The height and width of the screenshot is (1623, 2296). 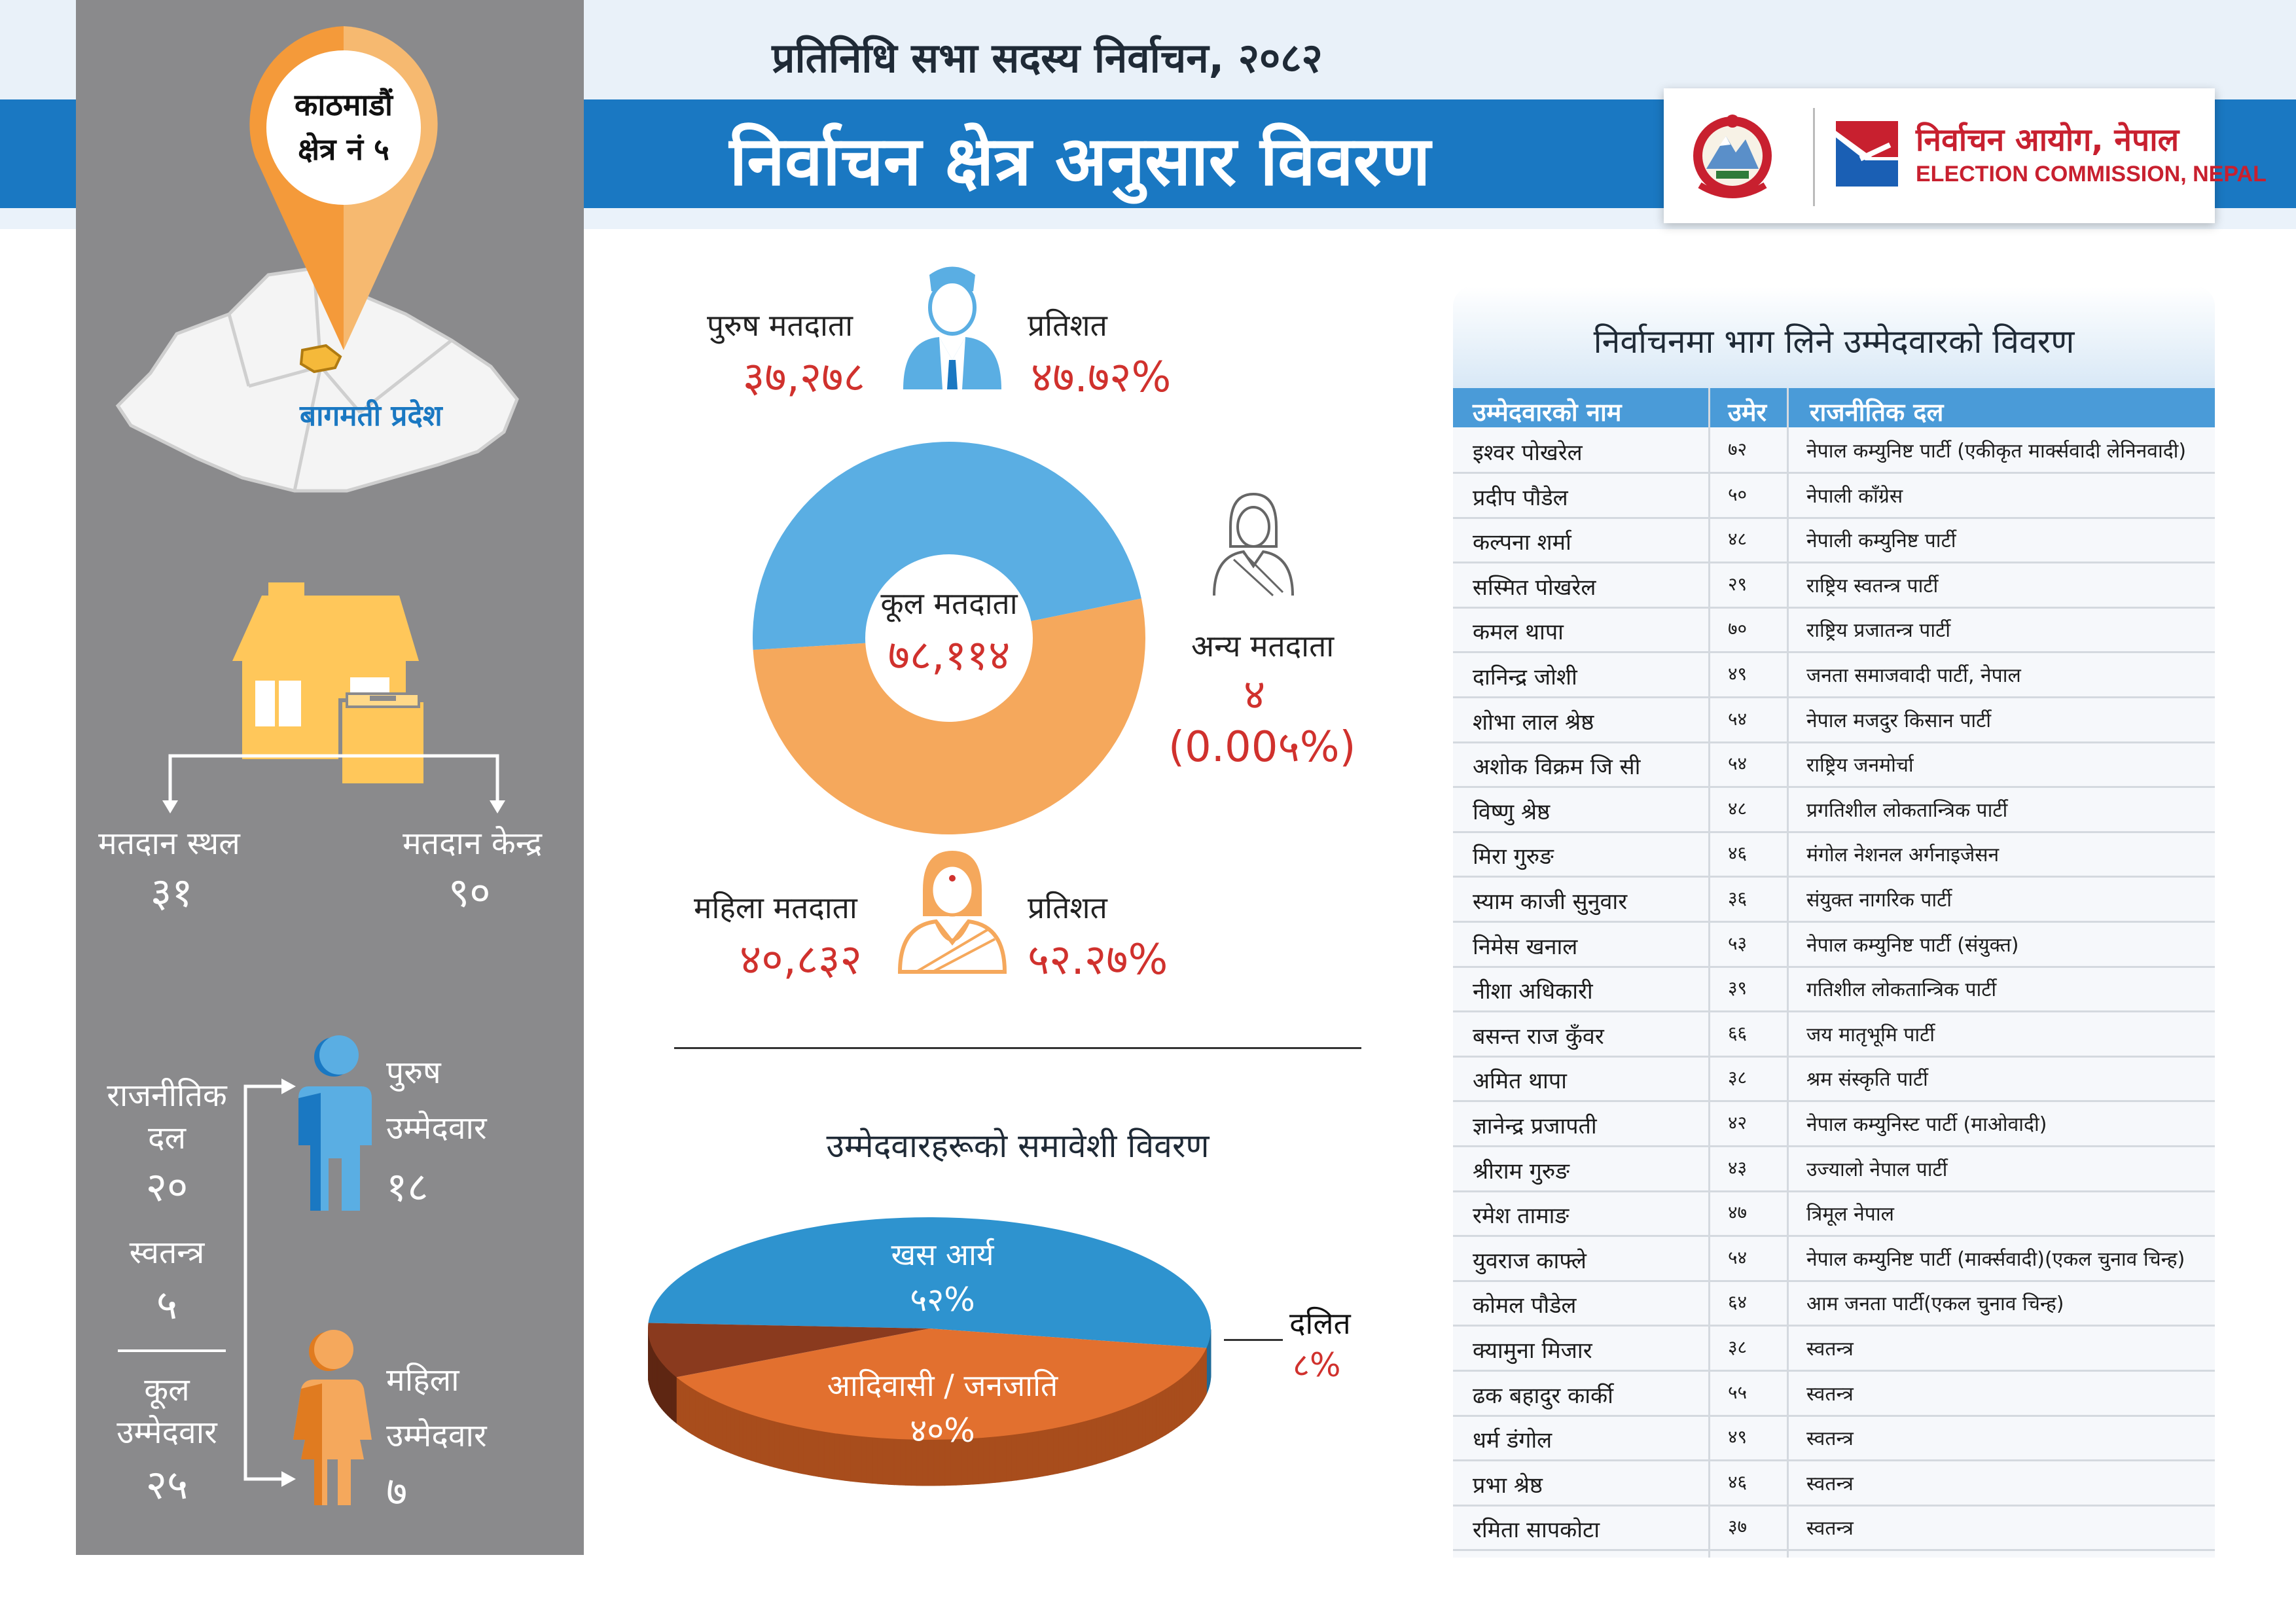 What do you see at coordinates (1533, 722) in the screenshot?
I see `candidate-name: शोभा लाल श्रेष्ठ` at bounding box center [1533, 722].